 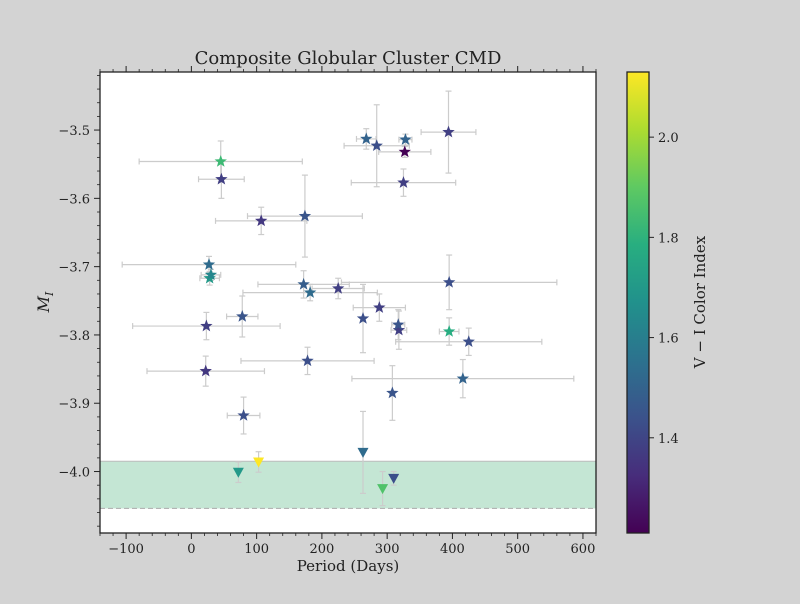 I want to click on svg-text: MI, so click(x=45, y=302).